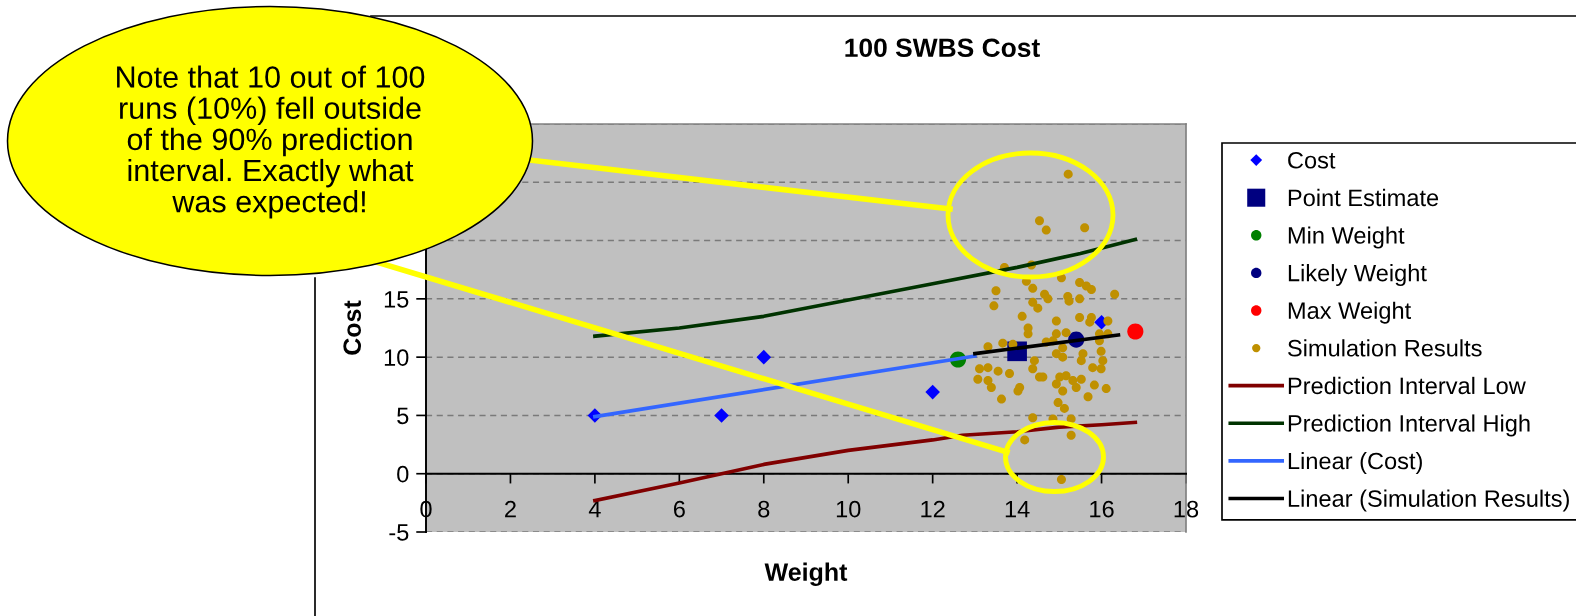 Image resolution: width=1576 pixels, height=616 pixels. Describe the element at coordinates (403, 416) in the screenshot. I see `y-tick-label: 5` at that location.